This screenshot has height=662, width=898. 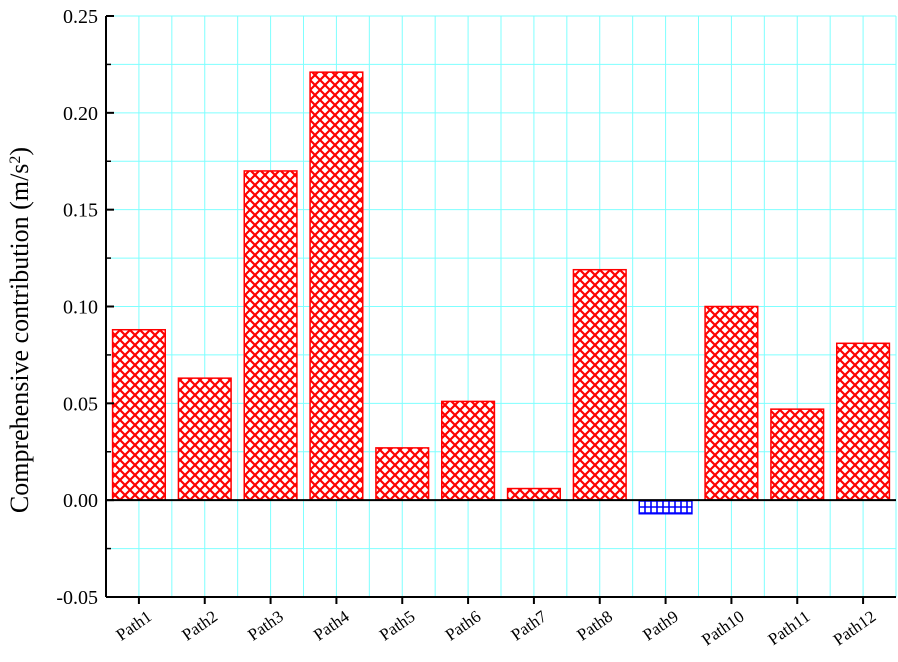 I want to click on x-tick-label: Path2, so click(x=199, y=626).